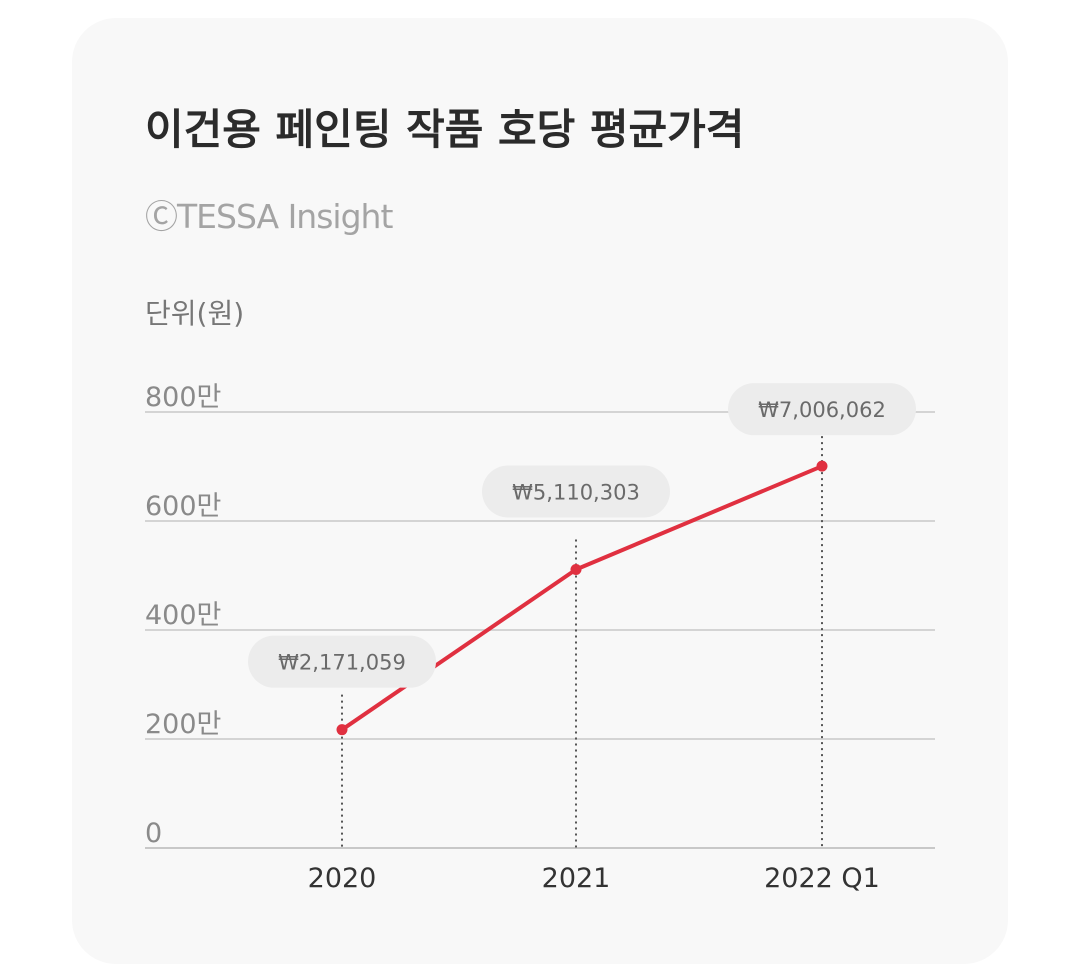  Describe the element at coordinates (445, 129) in the screenshot. I see `chart-title: 이건용 페인팅 작품 호당 평균가격` at that location.